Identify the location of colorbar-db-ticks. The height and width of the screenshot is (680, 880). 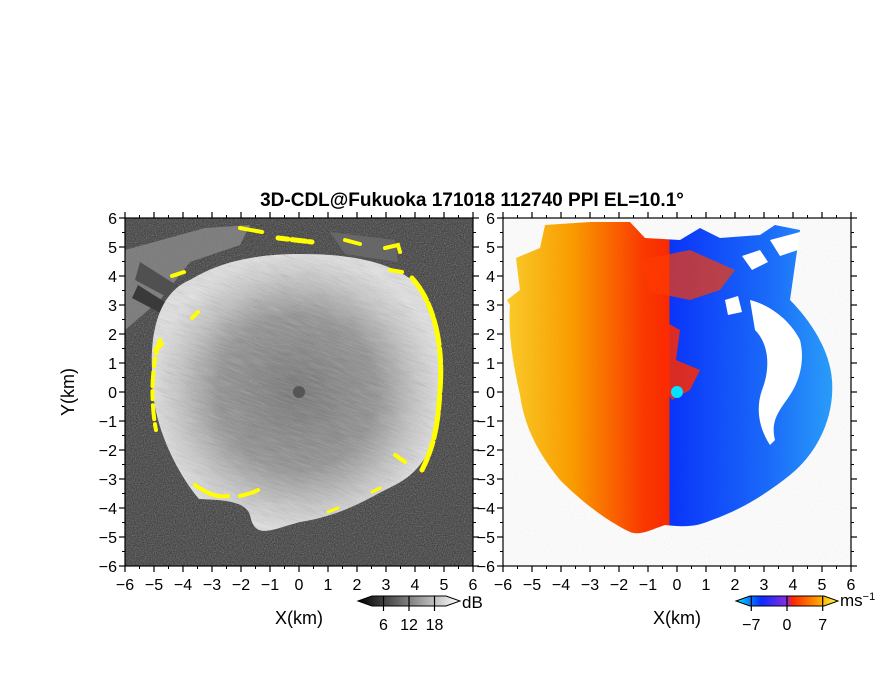
(409, 603).